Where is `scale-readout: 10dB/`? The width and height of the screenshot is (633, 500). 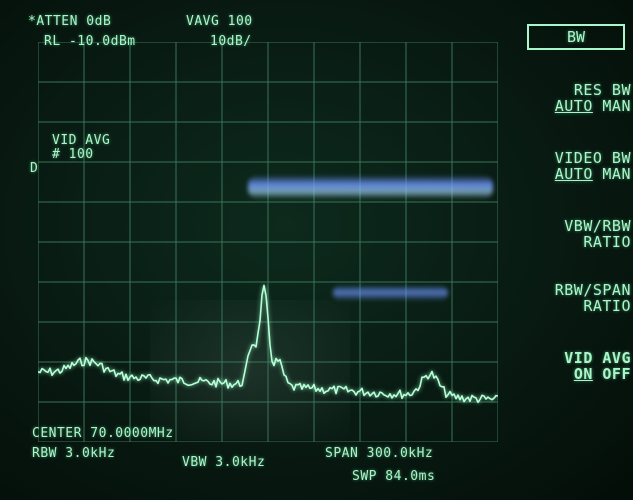 scale-readout: 10dB/ is located at coordinates (231, 41).